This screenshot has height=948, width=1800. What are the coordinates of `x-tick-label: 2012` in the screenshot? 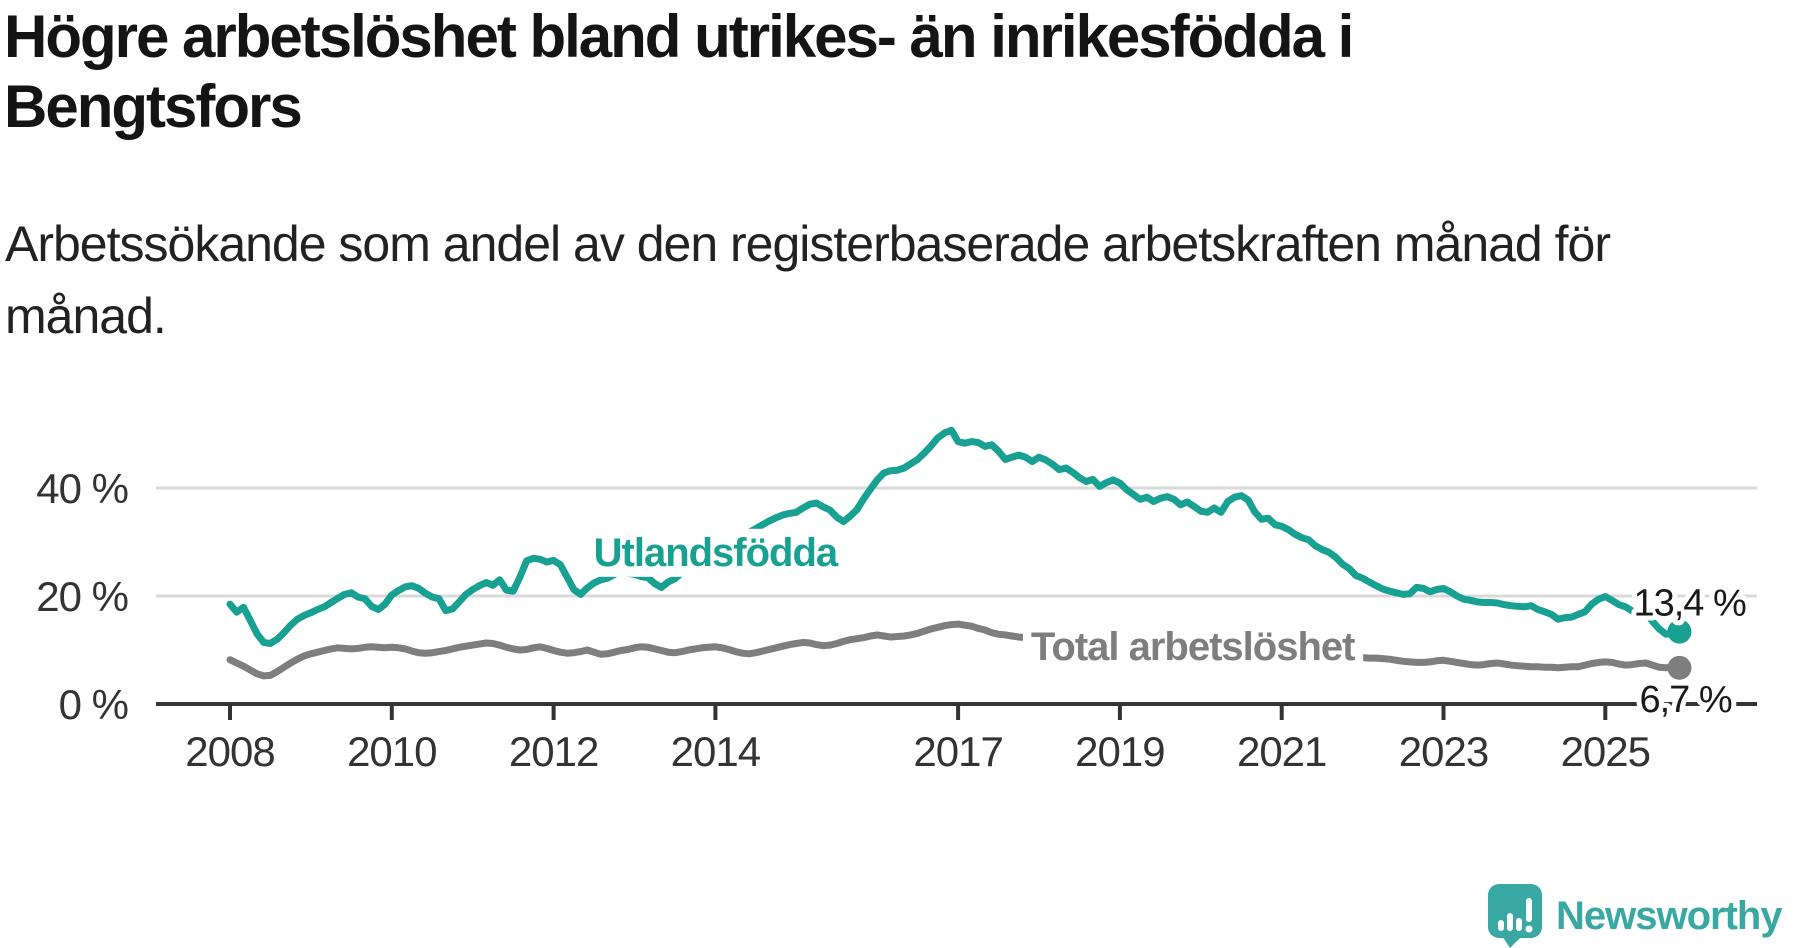 It's located at (553, 751).